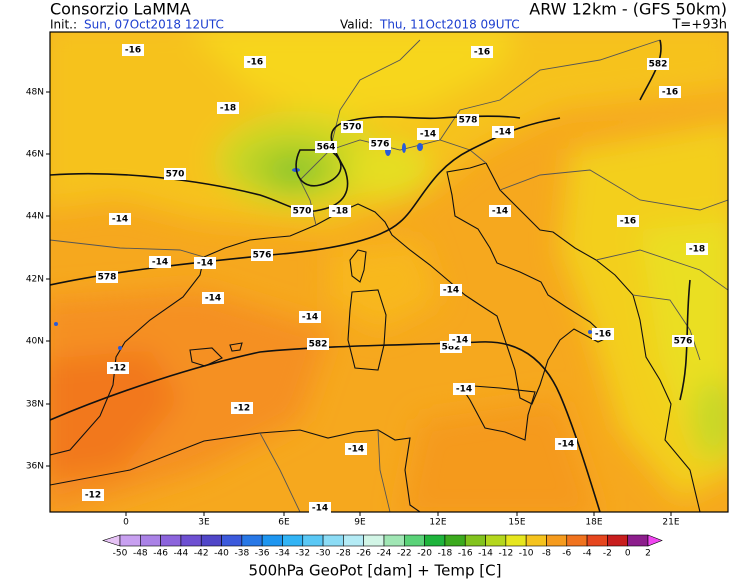 This screenshot has height=580, width=751. What do you see at coordinates (35, 467) in the screenshot?
I see `lat-label: 36N` at bounding box center [35, 467].